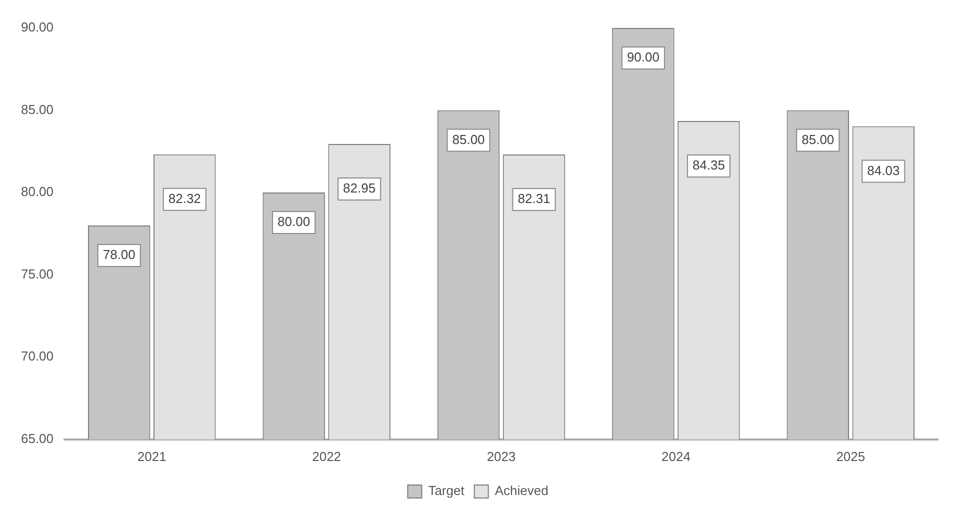 Image resolution: width=976 pixels, height=530 pixels. I want to click on data-label: 82.32, so click(184, 198).